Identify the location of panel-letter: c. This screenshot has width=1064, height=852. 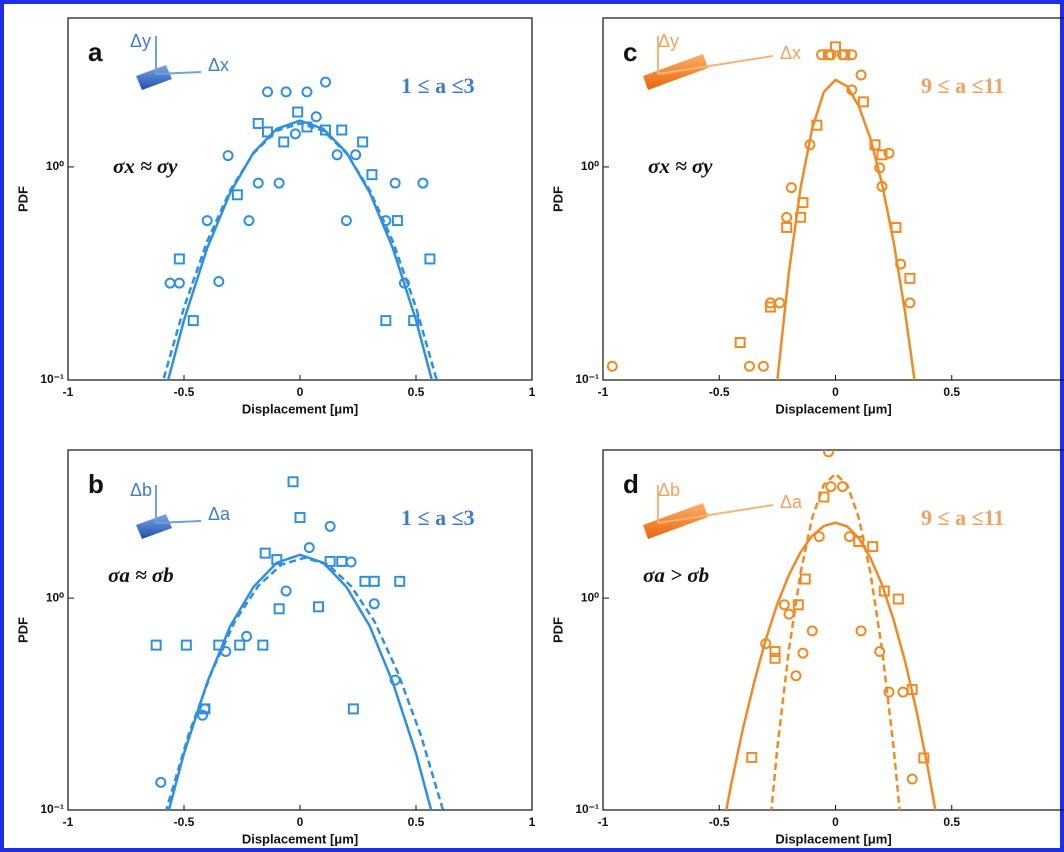
(630, 52).